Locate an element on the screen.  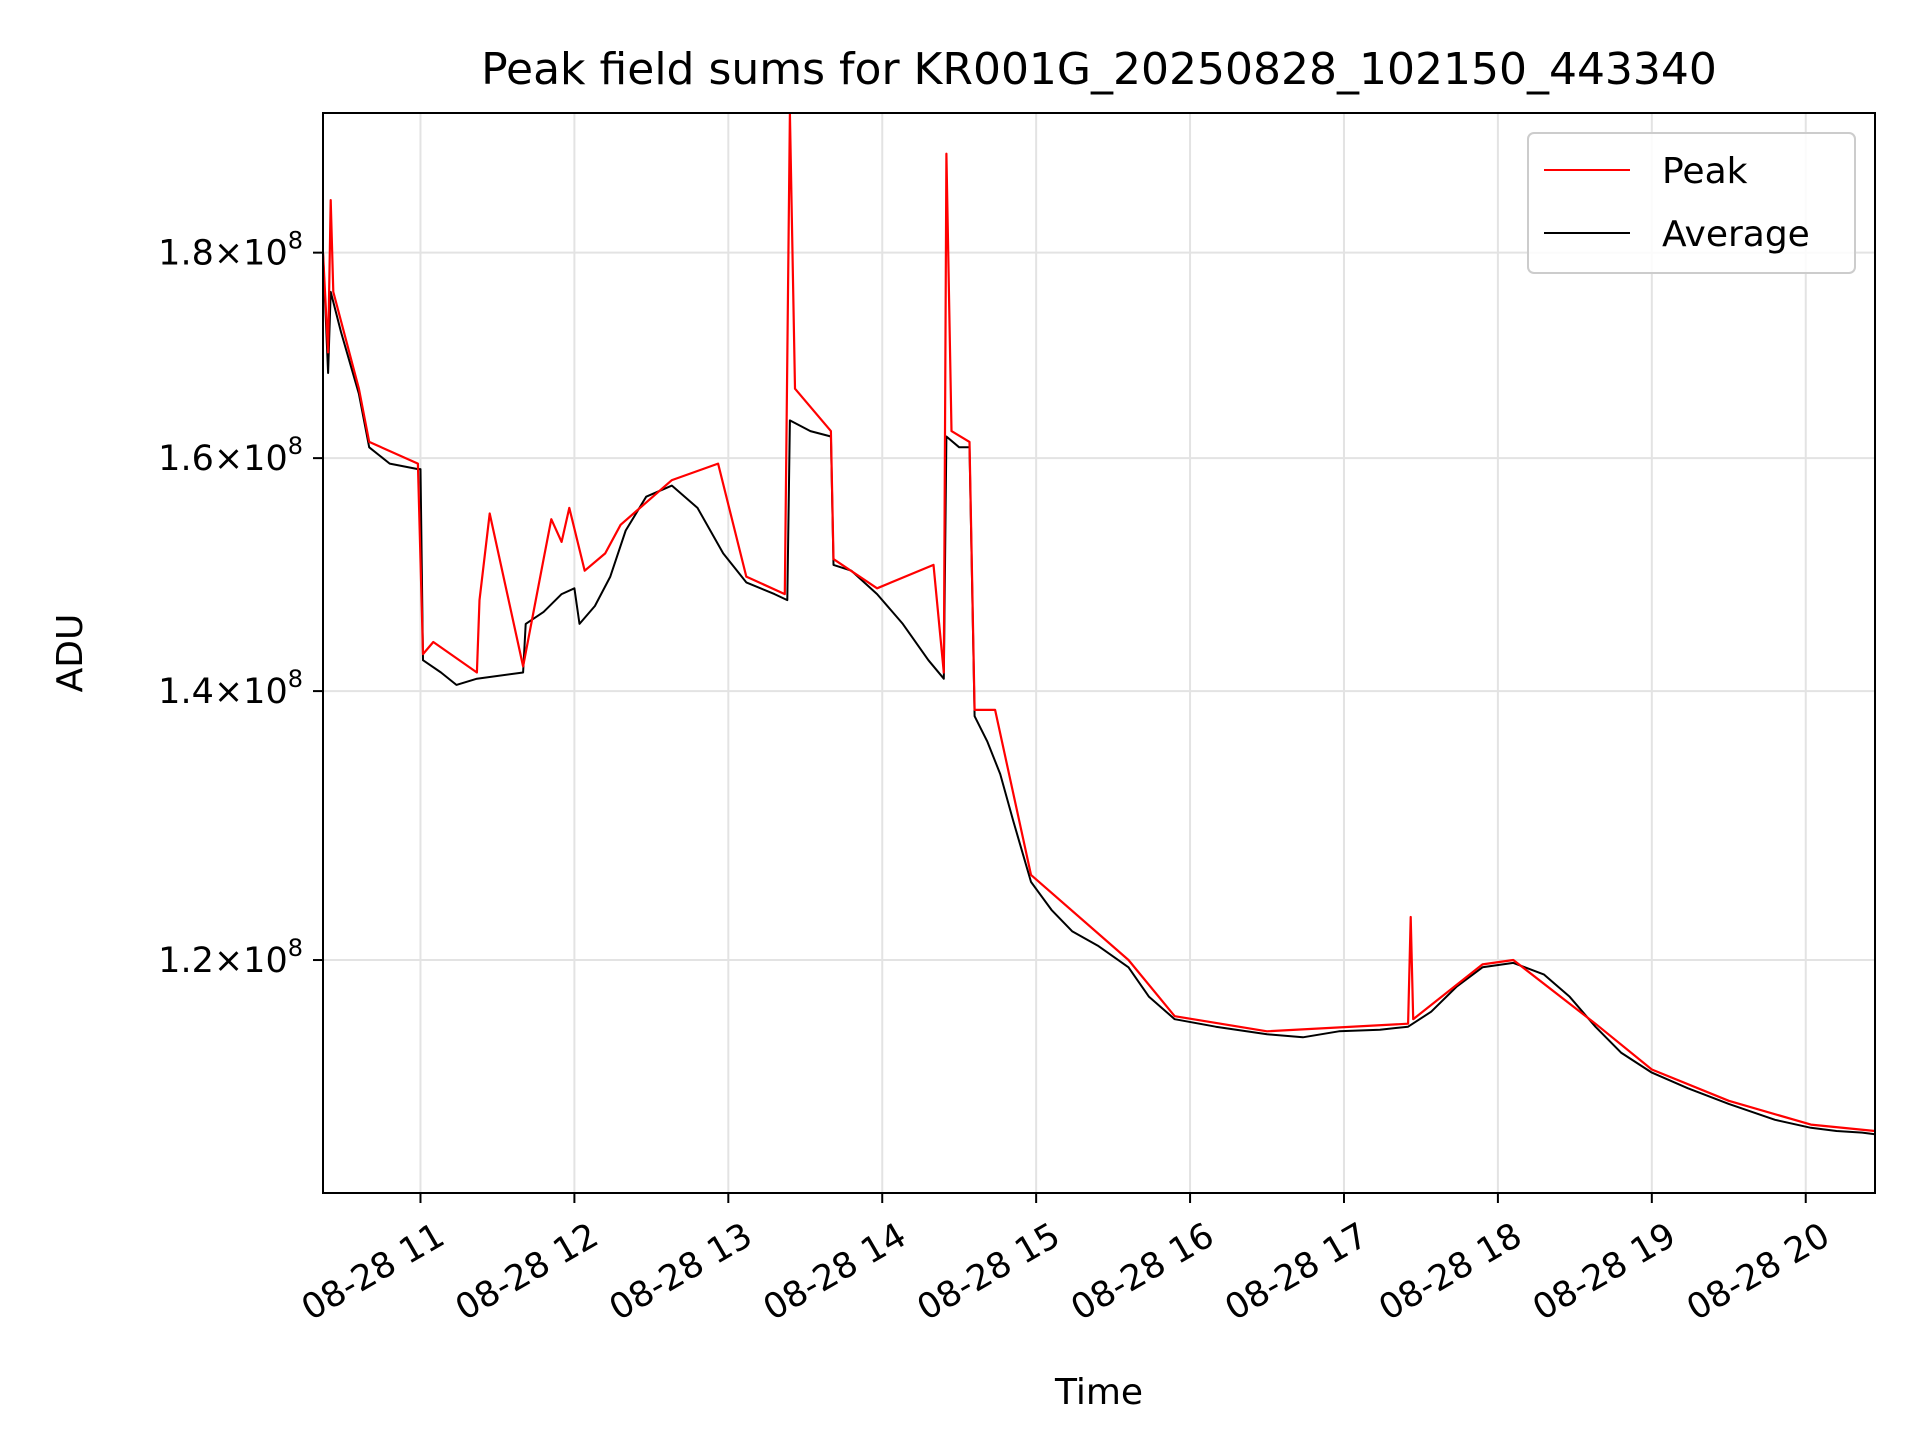
x-axis-label: Time is located at coordinates (1098, 1392).